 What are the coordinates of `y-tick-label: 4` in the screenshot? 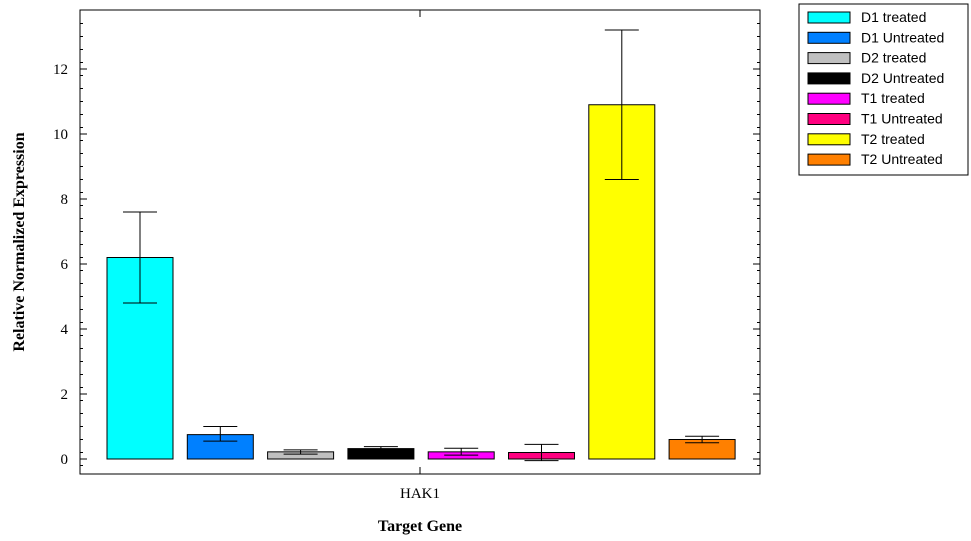 It's located at (65, 330).